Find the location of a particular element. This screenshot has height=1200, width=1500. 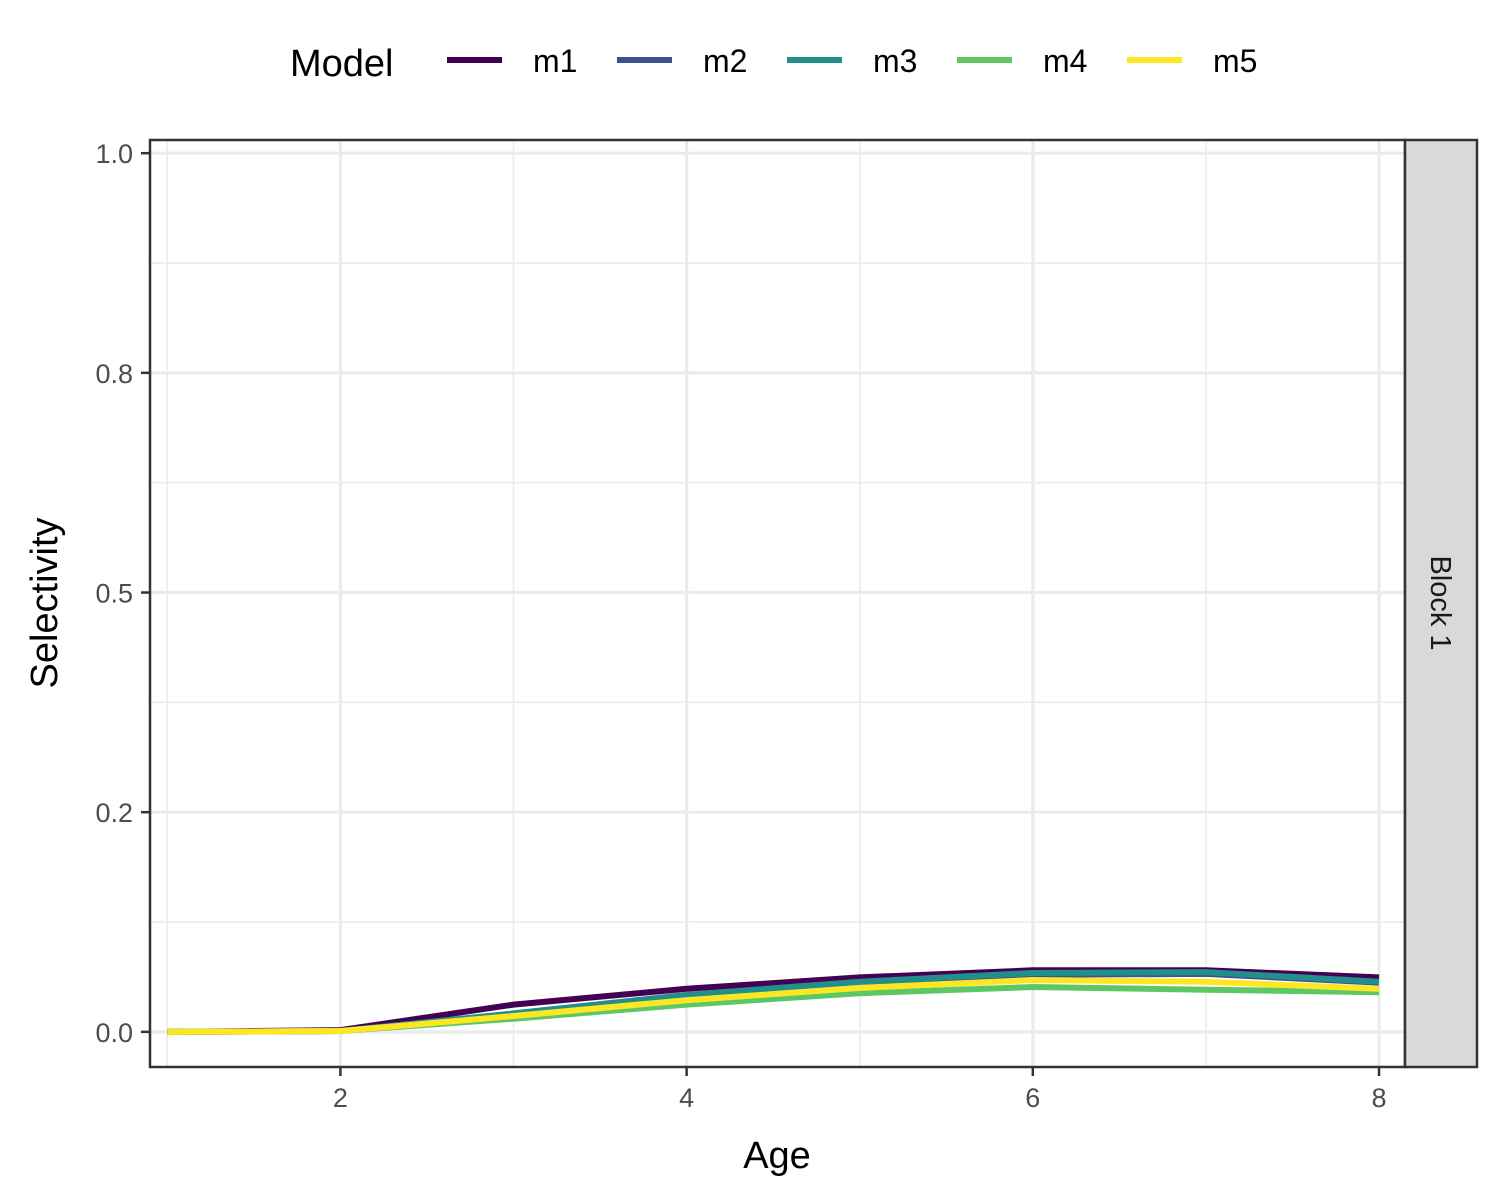

y-axis: 0.0 0.2 0.5 0.8 1.0 is located at coordinates (122, 593).